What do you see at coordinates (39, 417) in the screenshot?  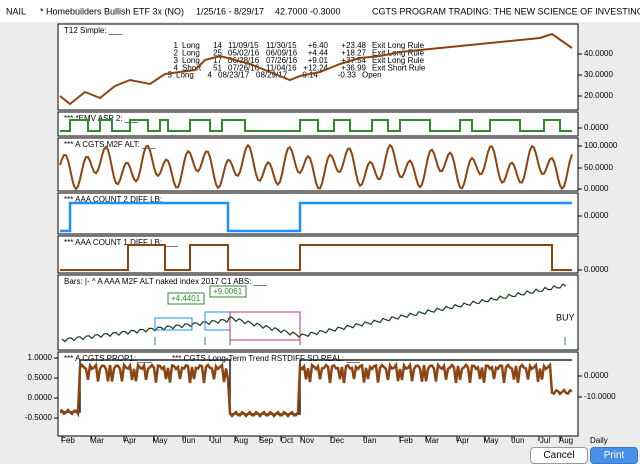 I see `left-tick-label: -0.5000` at bounding box center [39, 417].